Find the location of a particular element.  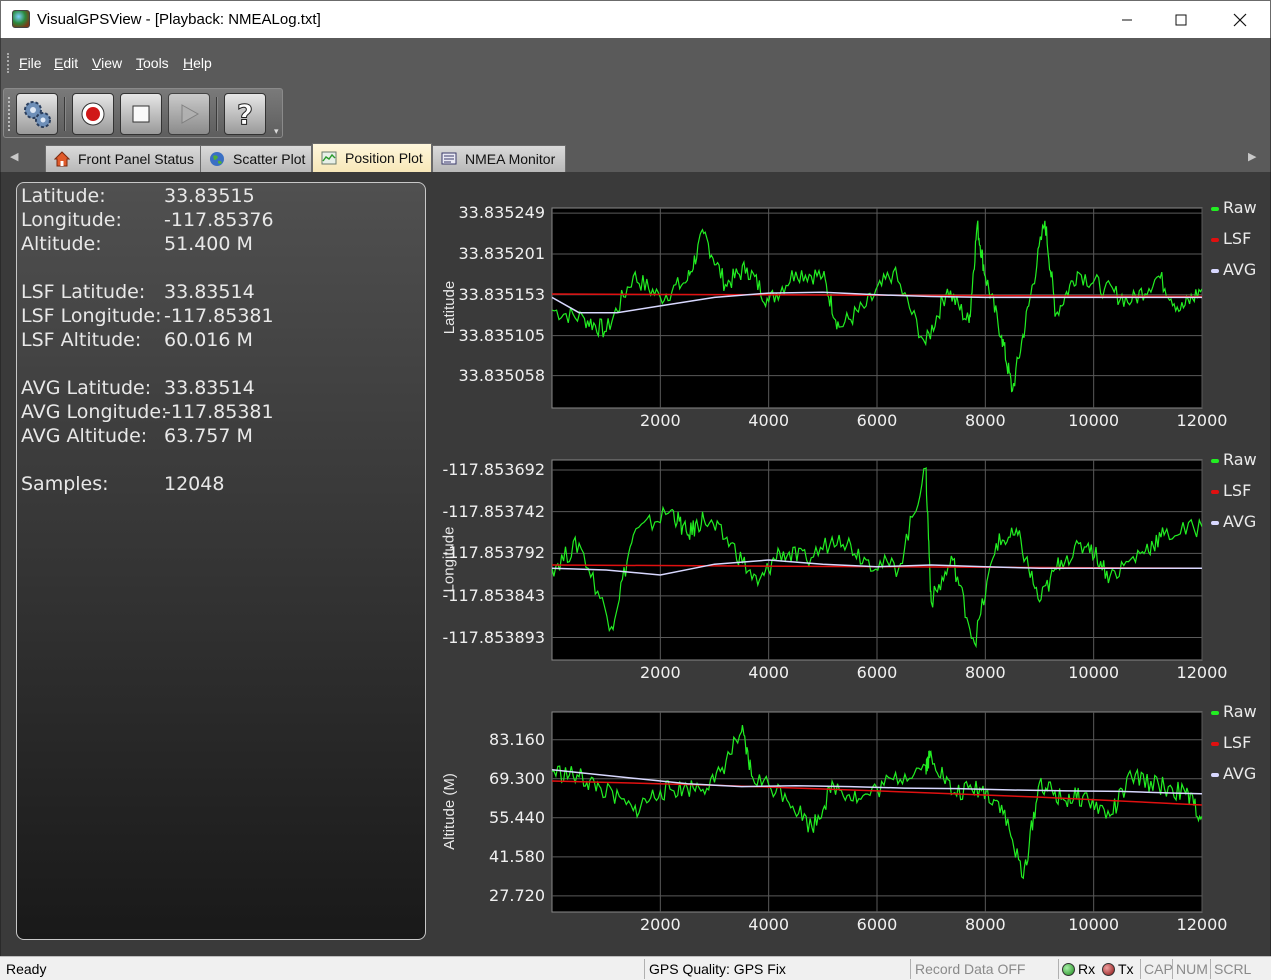

tab-front-panel-status: Front Panel Status is located at coordinates (123, 158).